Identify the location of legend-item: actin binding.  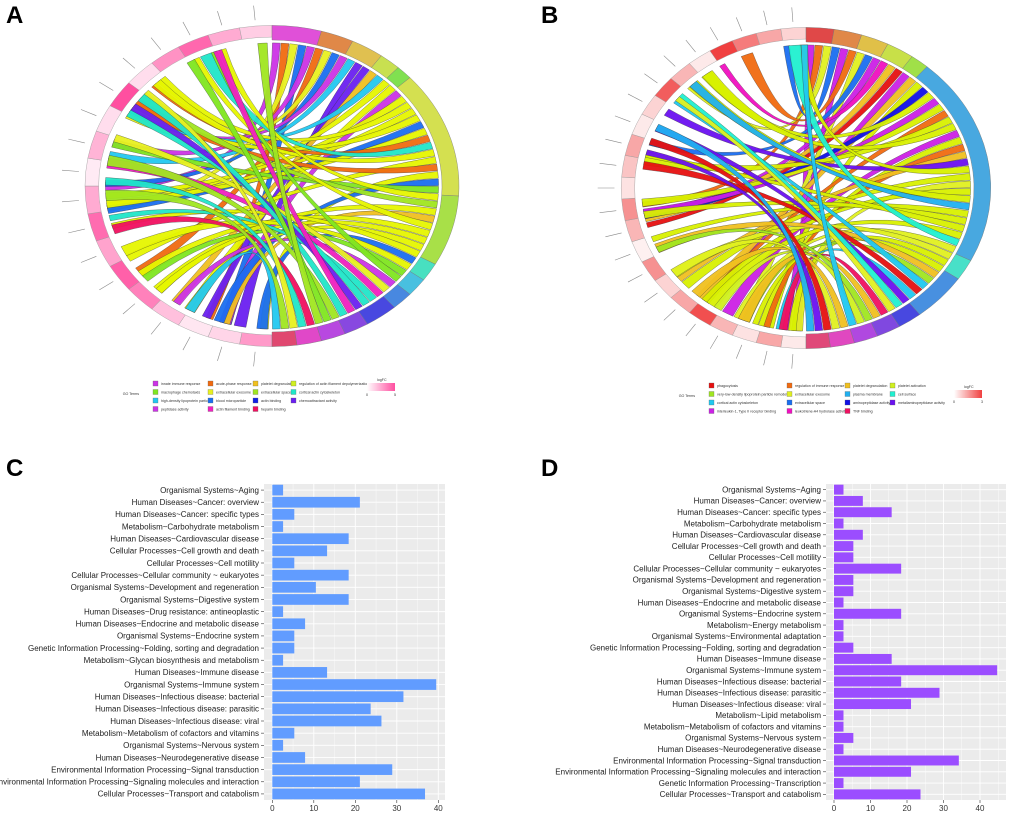
(266, 400).